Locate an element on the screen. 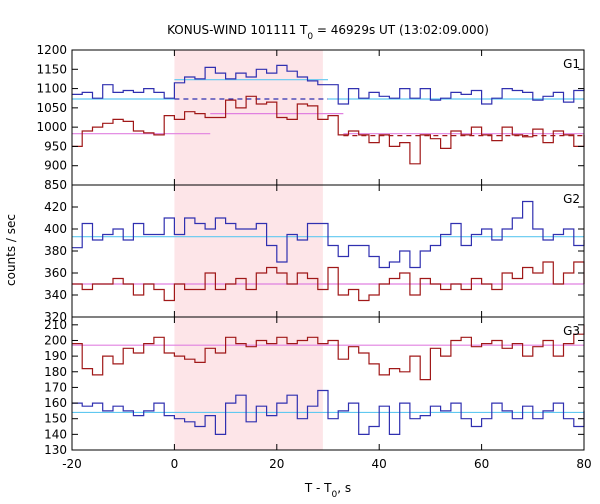 This screenshot has width=600, height=504. y-tick-label: 160 is located at coordinates (55, 403).